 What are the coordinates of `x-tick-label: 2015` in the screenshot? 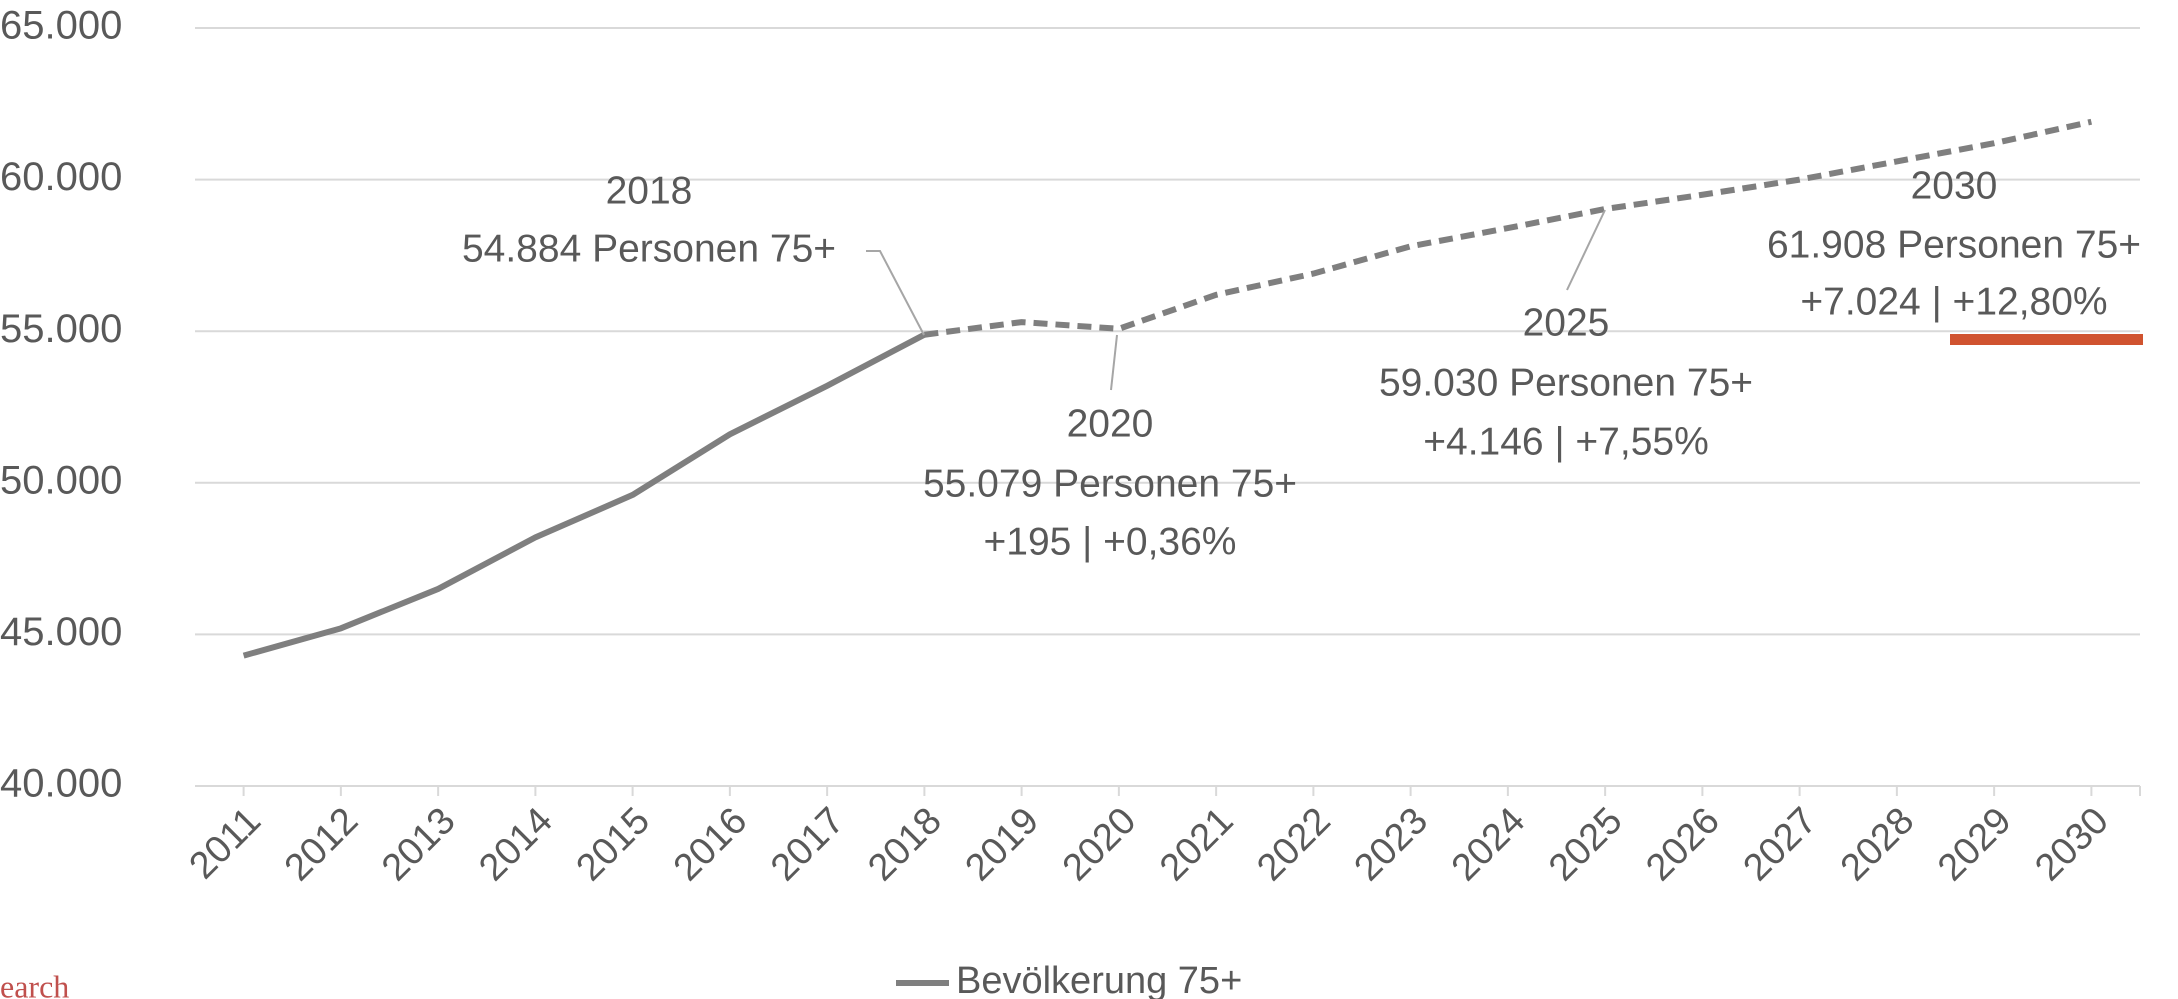 It's located at (613, 844).